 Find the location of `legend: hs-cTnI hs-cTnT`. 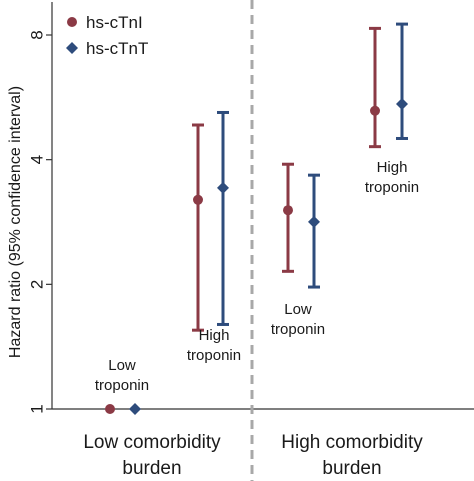

legend: hs-cTnI hs-cTnT is located at coordinates (107, 35).